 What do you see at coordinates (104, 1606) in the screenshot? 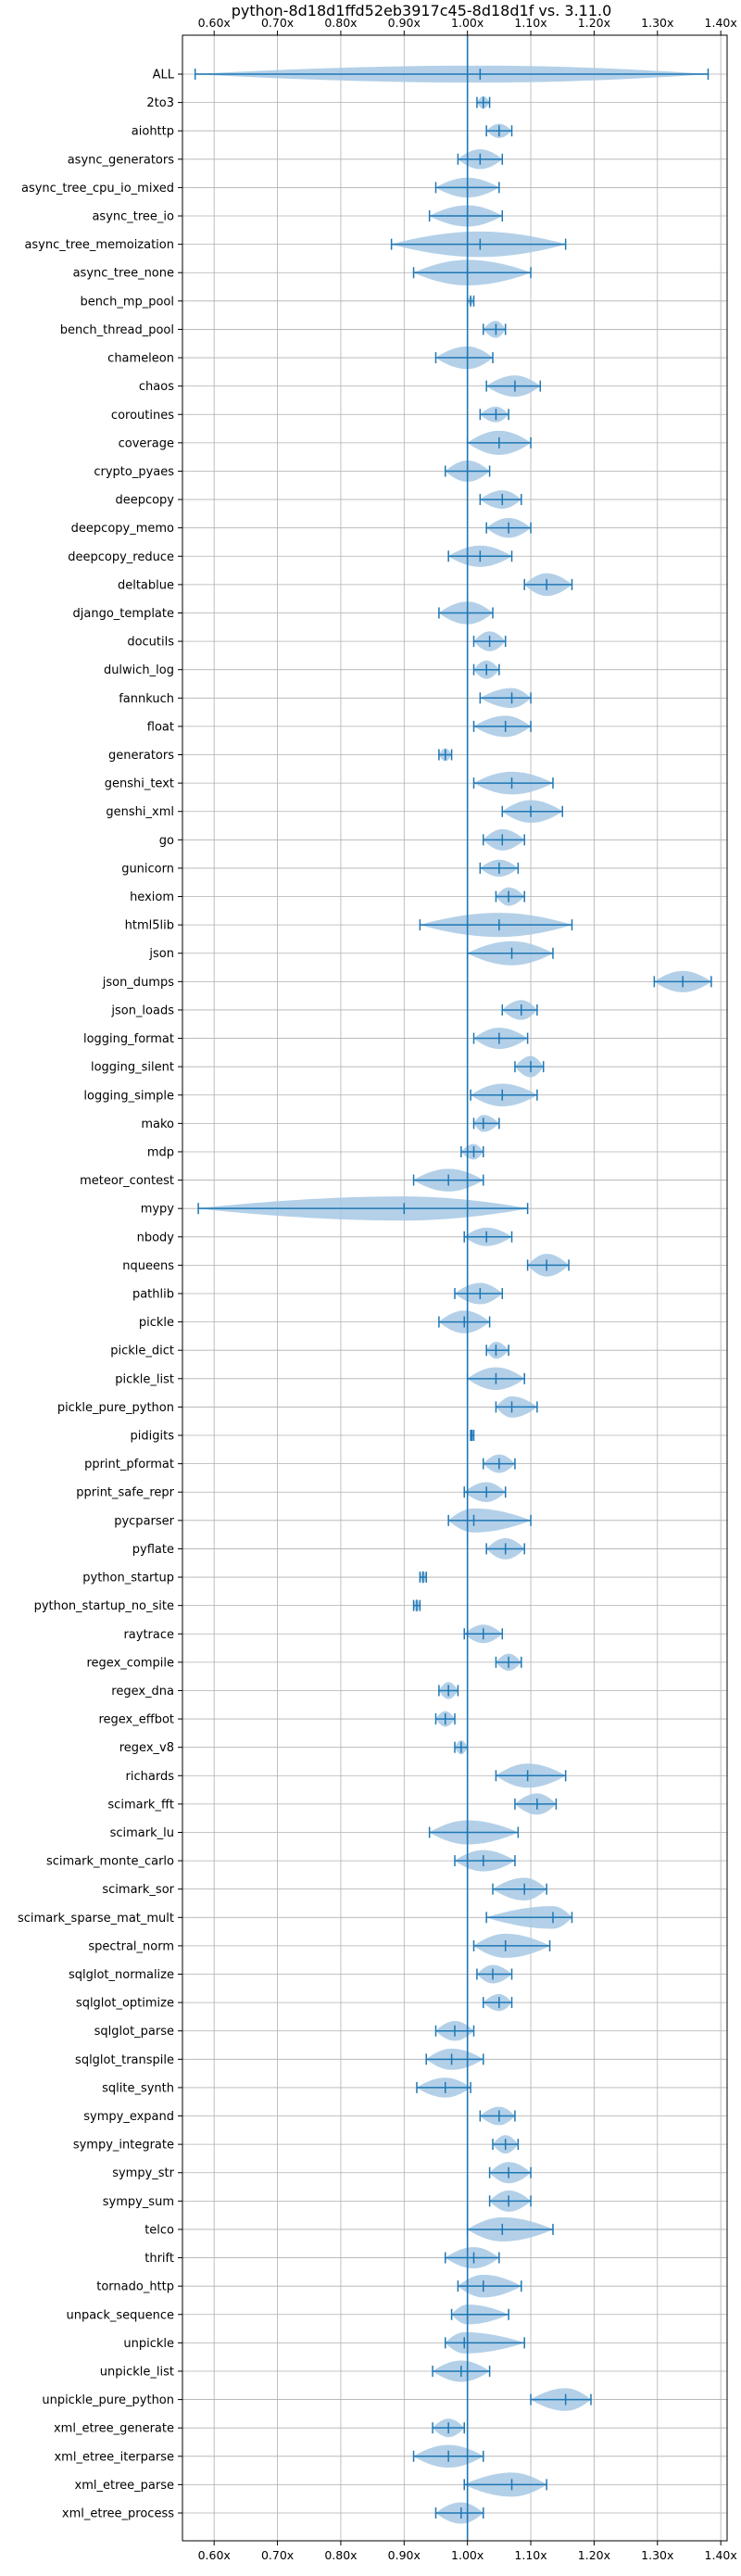
I see `category-label: python_startup_no_site` at bounding box center [104, 1606].